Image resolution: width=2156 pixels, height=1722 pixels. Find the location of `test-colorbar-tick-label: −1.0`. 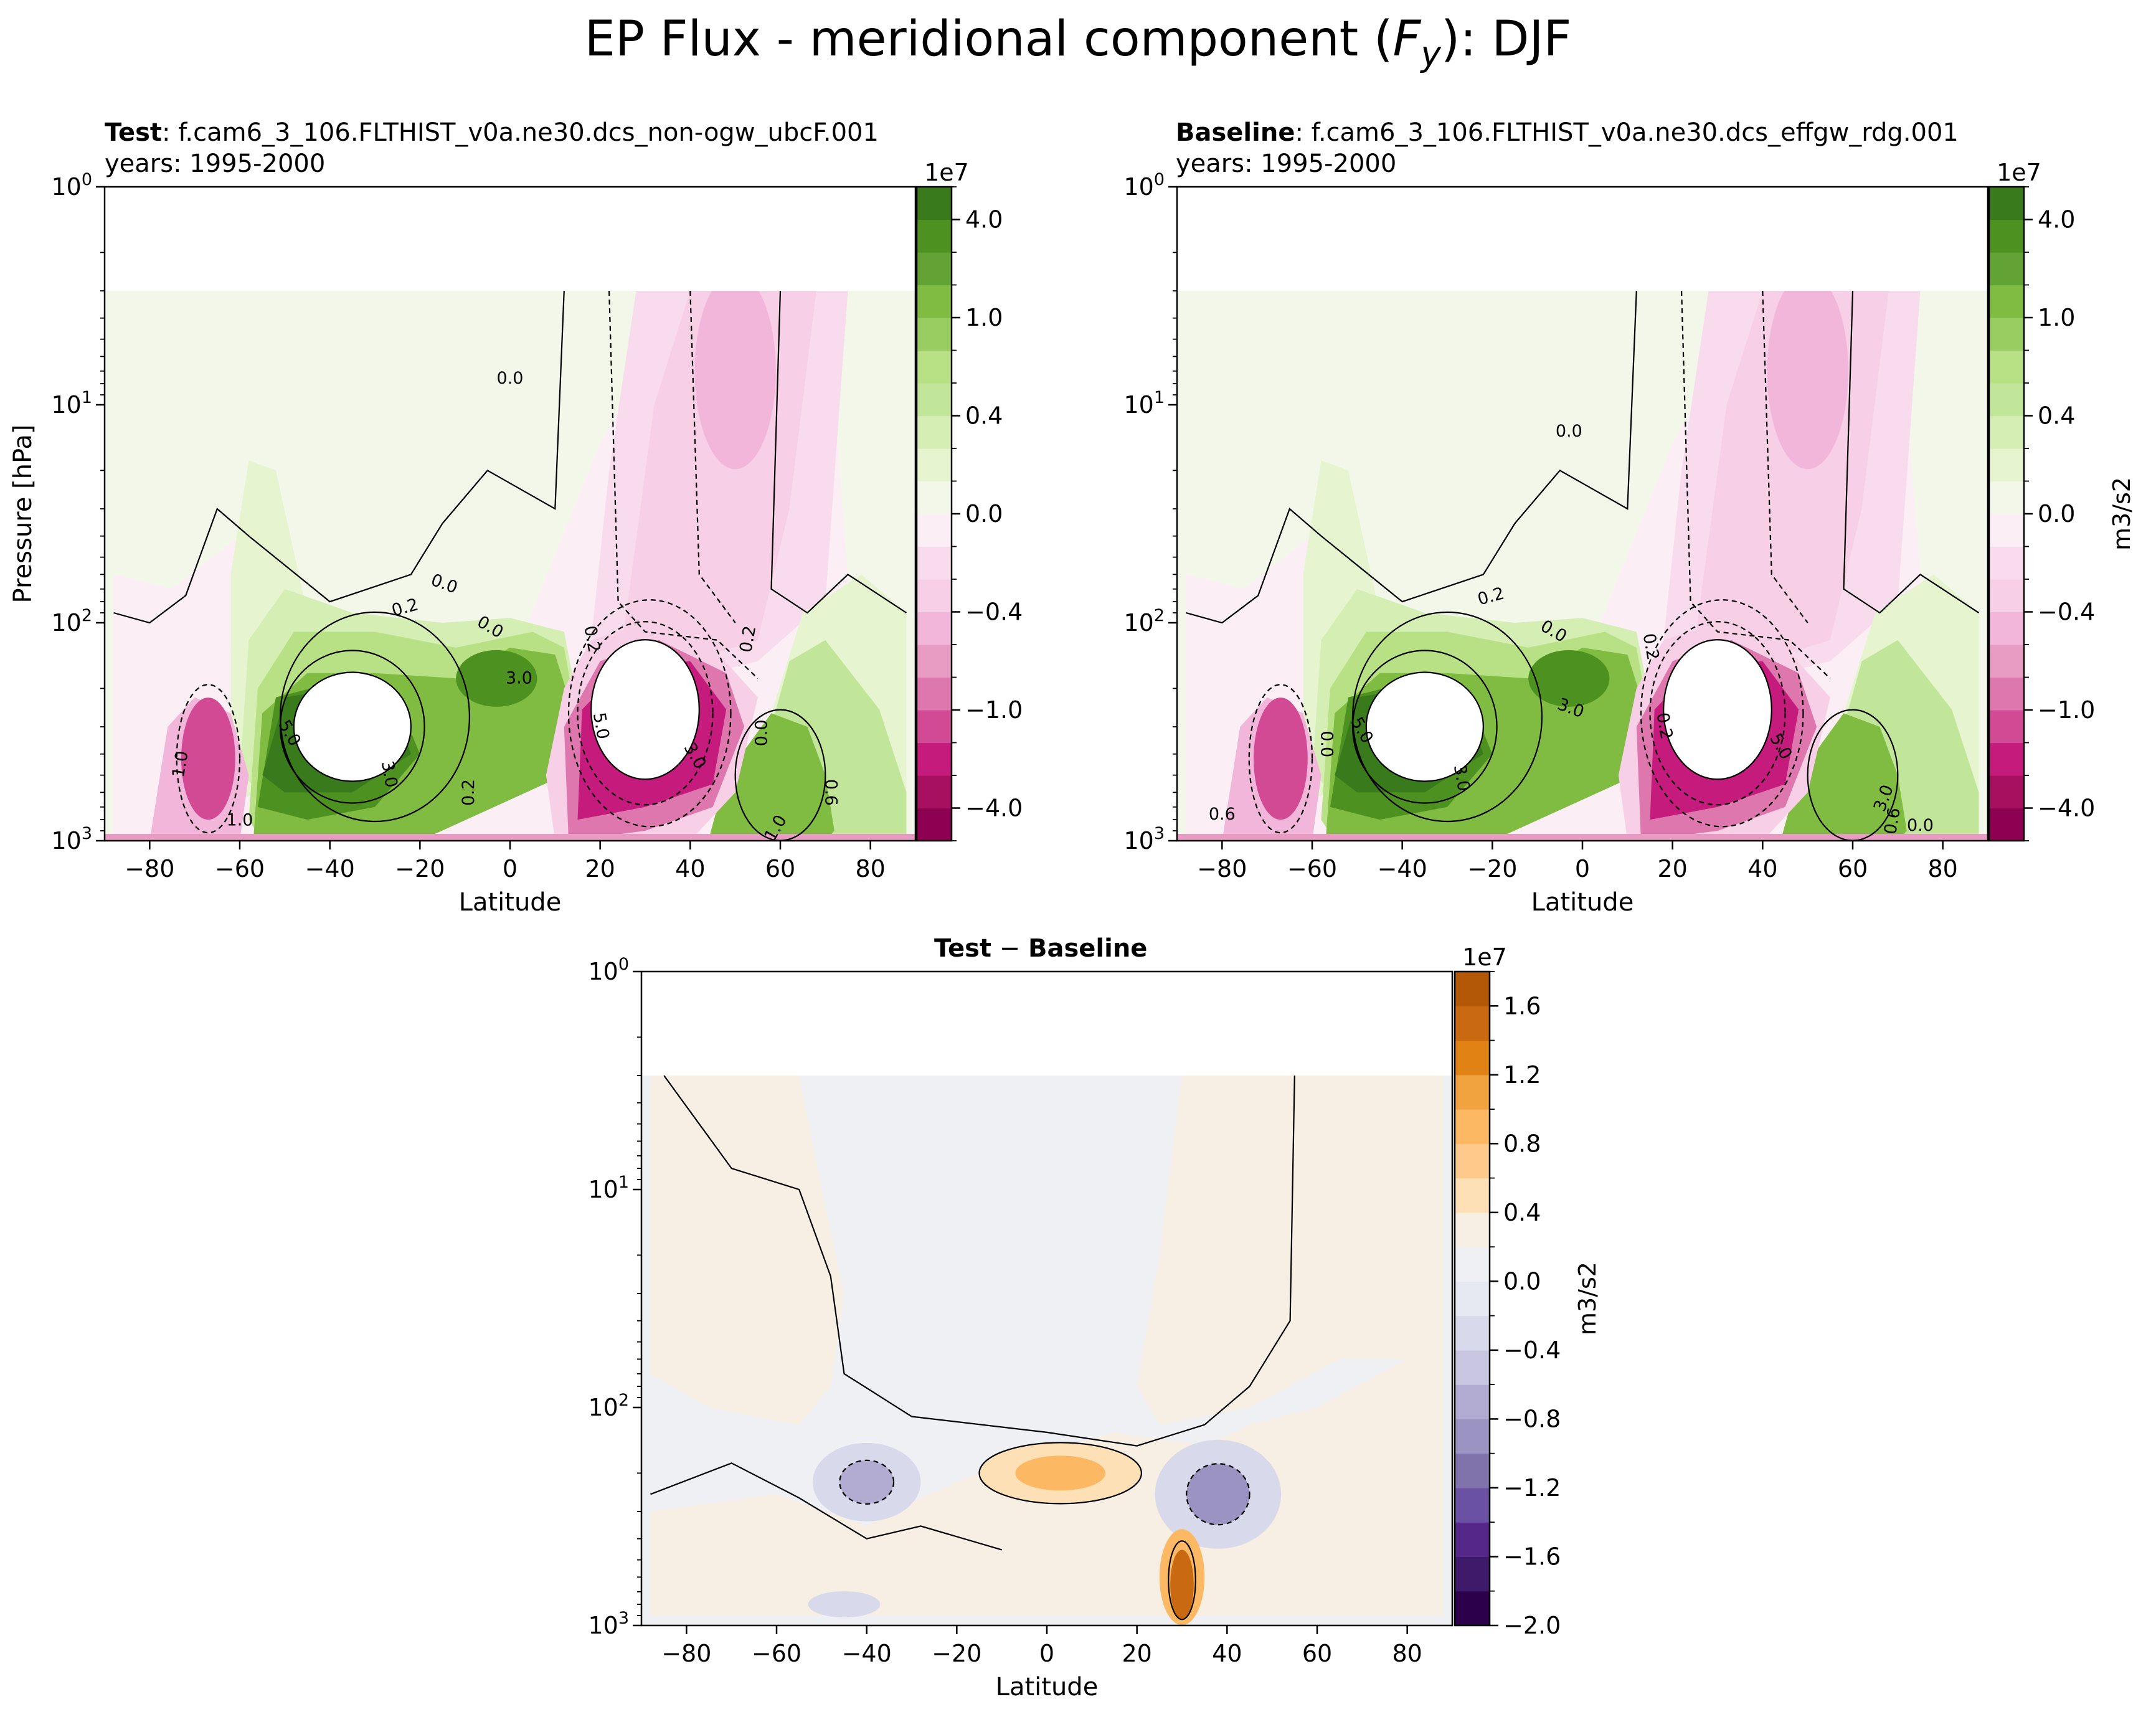

test-colorbar-tick-label: −1.0 is located at coordinates (994, 710).